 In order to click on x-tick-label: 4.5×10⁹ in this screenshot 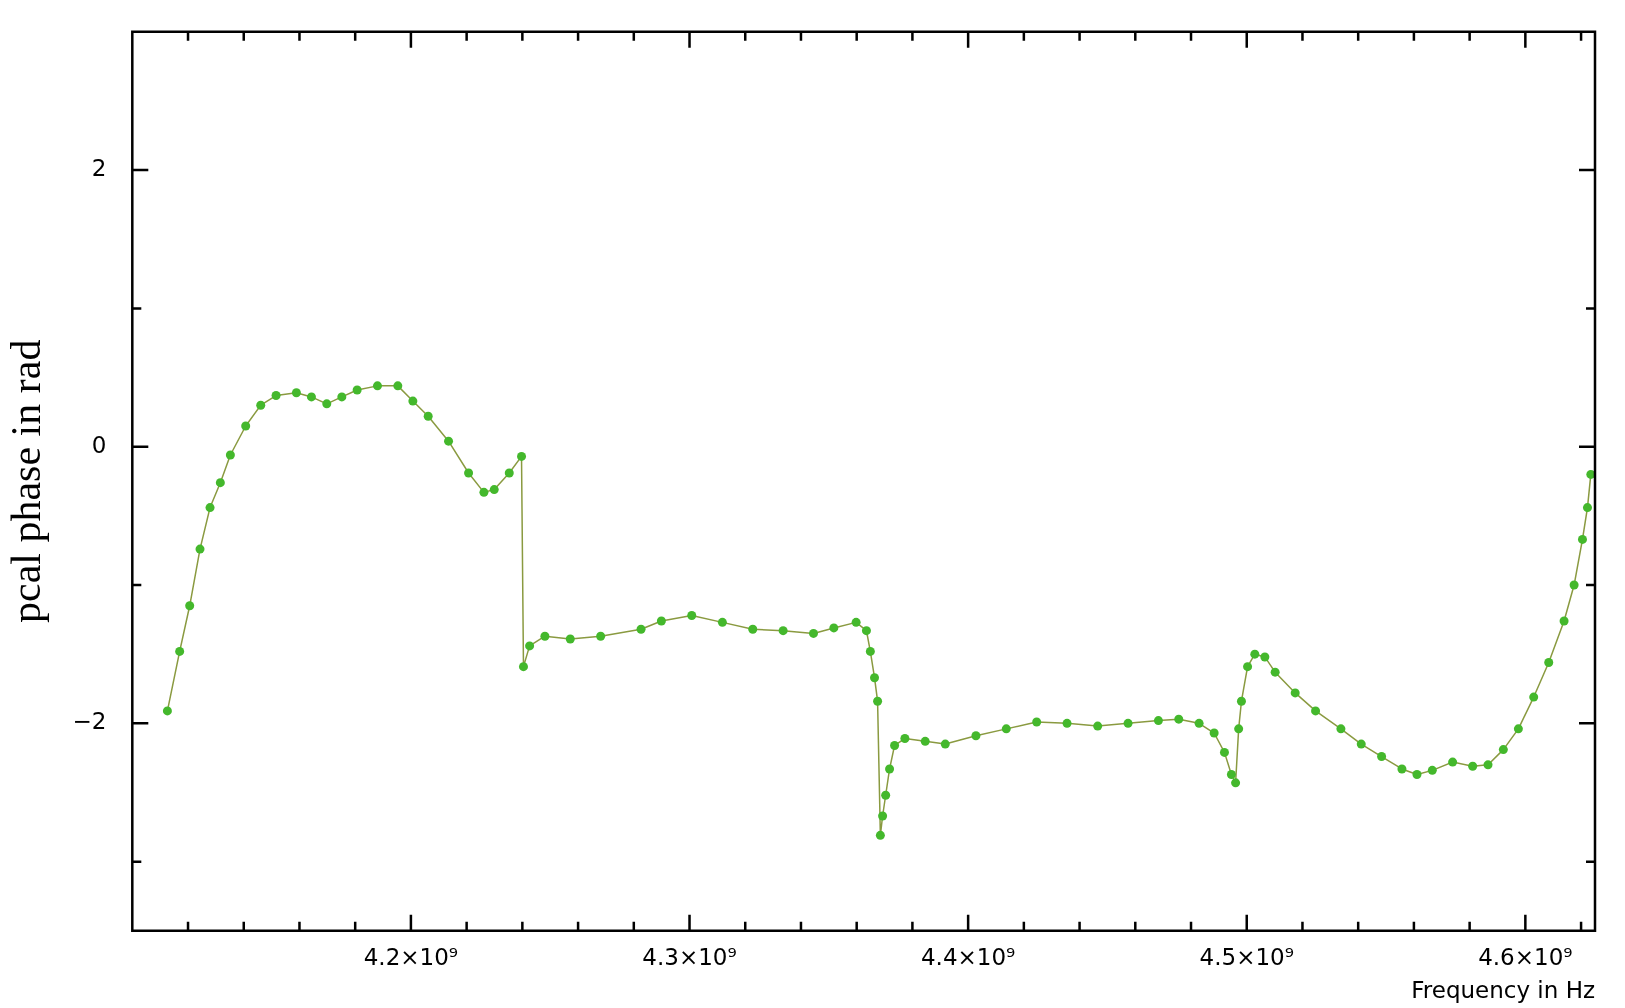, I will do `click(1246, 956)`.